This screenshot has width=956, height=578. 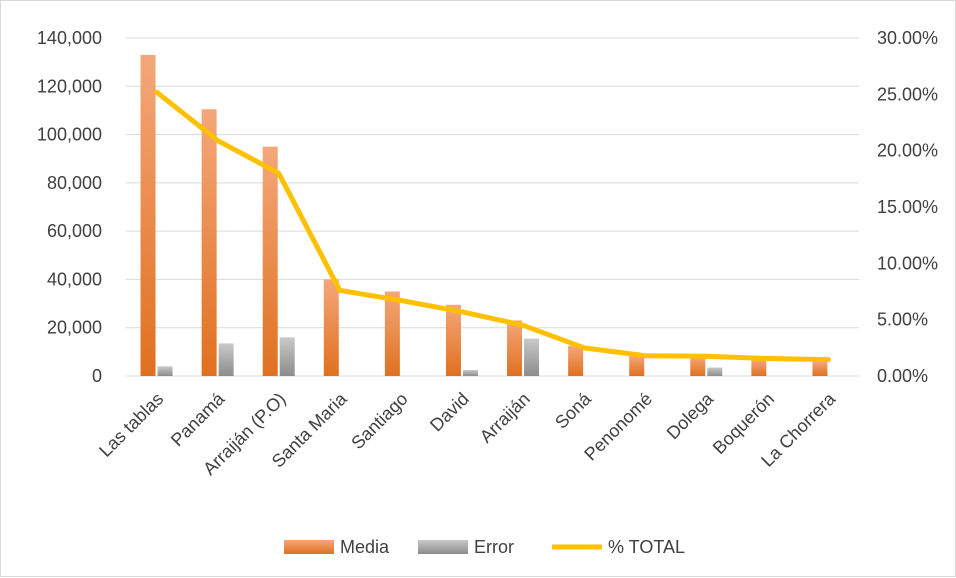 I want to click on category-label: Dolega, so click(x=690, y=415).